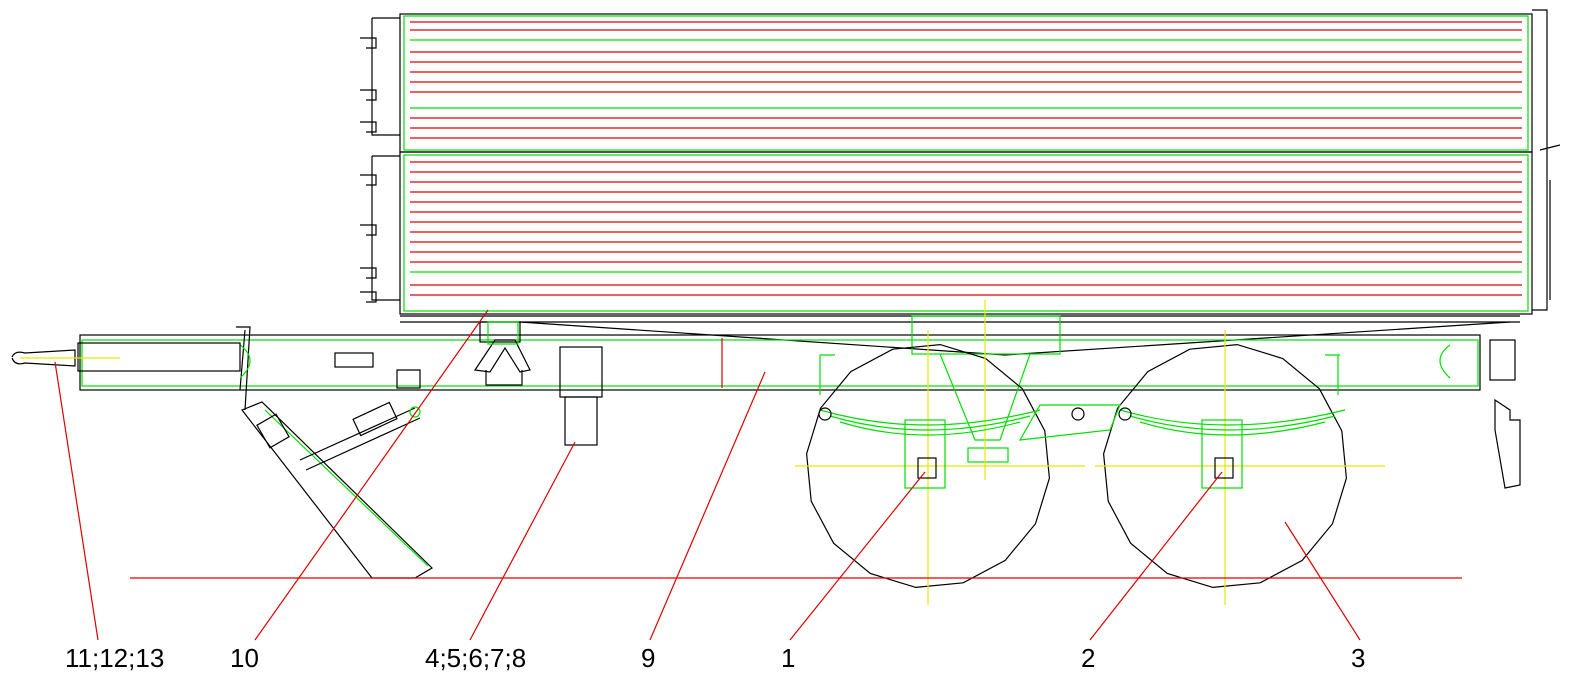 This screenshot has height=674, width=1571. Describe the element at coordinates (788, 658) in the screenshot. I see `callout-label: 1` at that location.